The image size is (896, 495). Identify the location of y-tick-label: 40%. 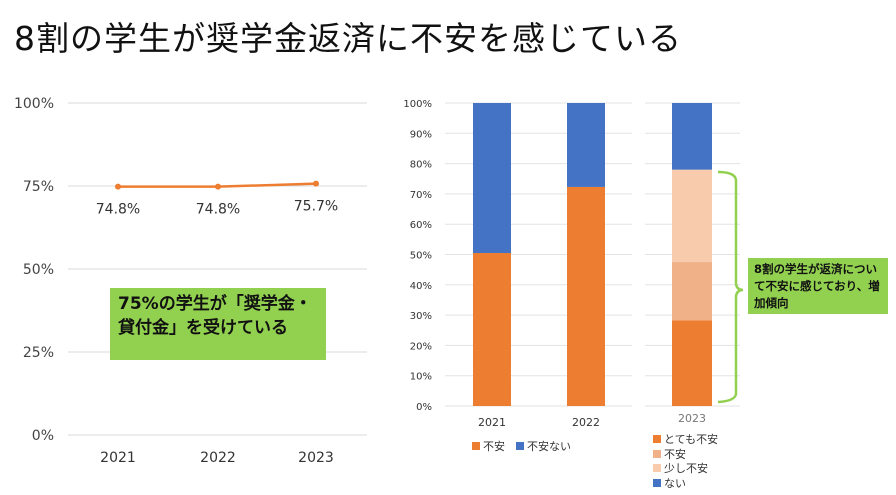
(421, 286).